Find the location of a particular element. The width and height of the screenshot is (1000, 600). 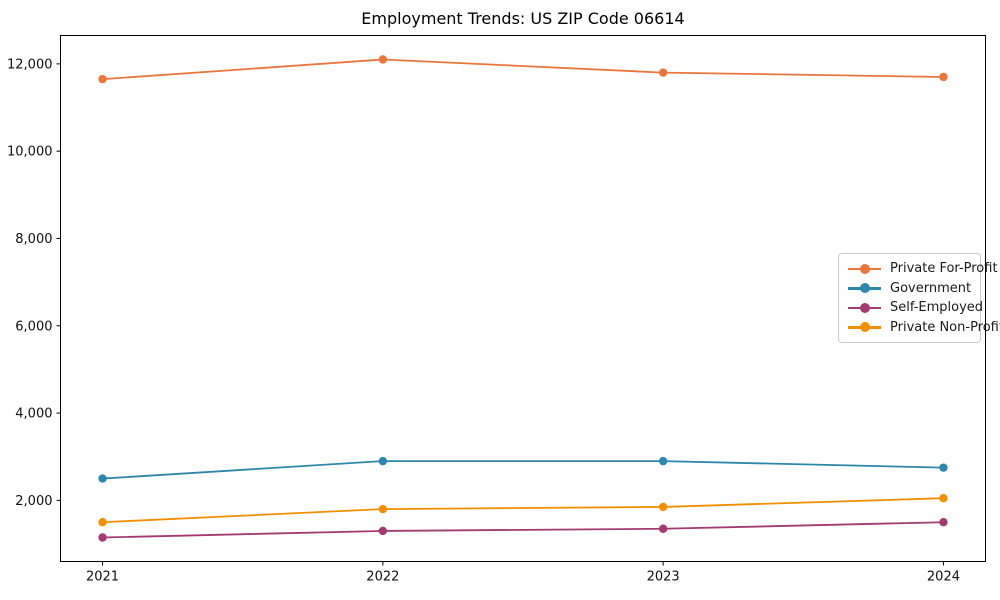

legend-item-self-employed: Self-Employed is located at coordinates (915, 307).